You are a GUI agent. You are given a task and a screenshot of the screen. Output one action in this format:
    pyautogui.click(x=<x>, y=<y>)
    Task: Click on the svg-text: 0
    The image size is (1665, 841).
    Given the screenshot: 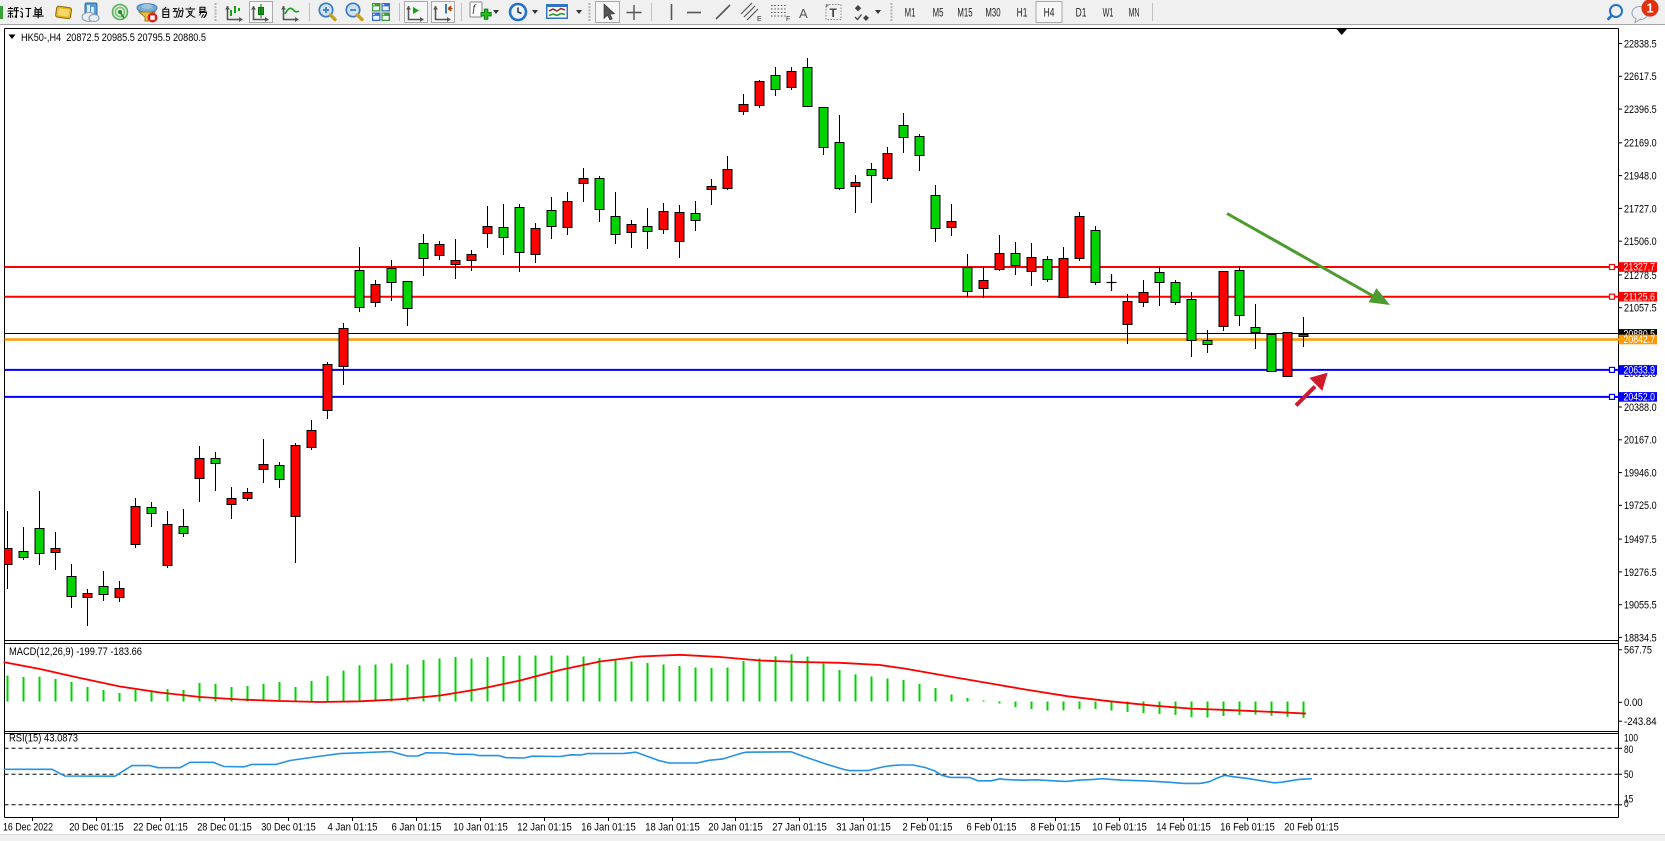 What is the action you would take?
    pyautogui.click(x=1626, y=804)
    